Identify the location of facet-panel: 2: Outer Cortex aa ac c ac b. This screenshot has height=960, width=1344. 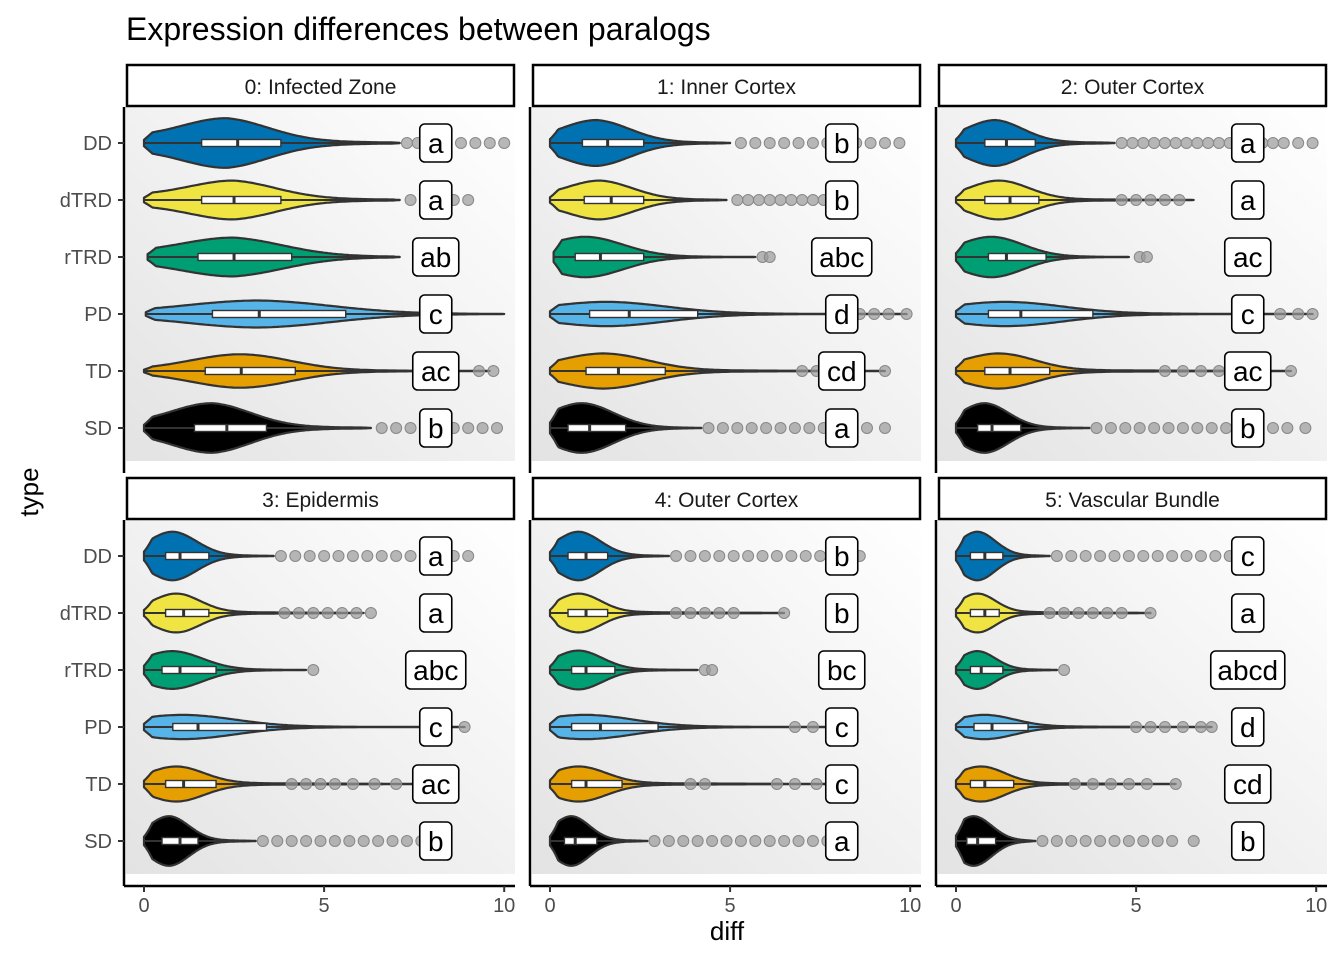
(1131, 268).